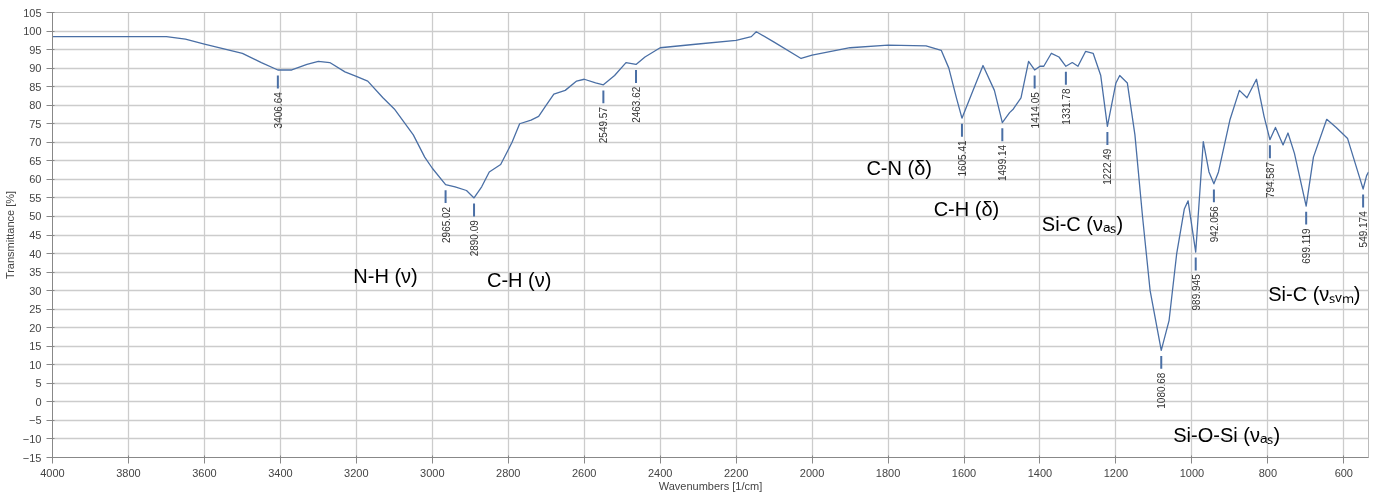  I want to click on y-tick-label: −15, so click(32, 457).